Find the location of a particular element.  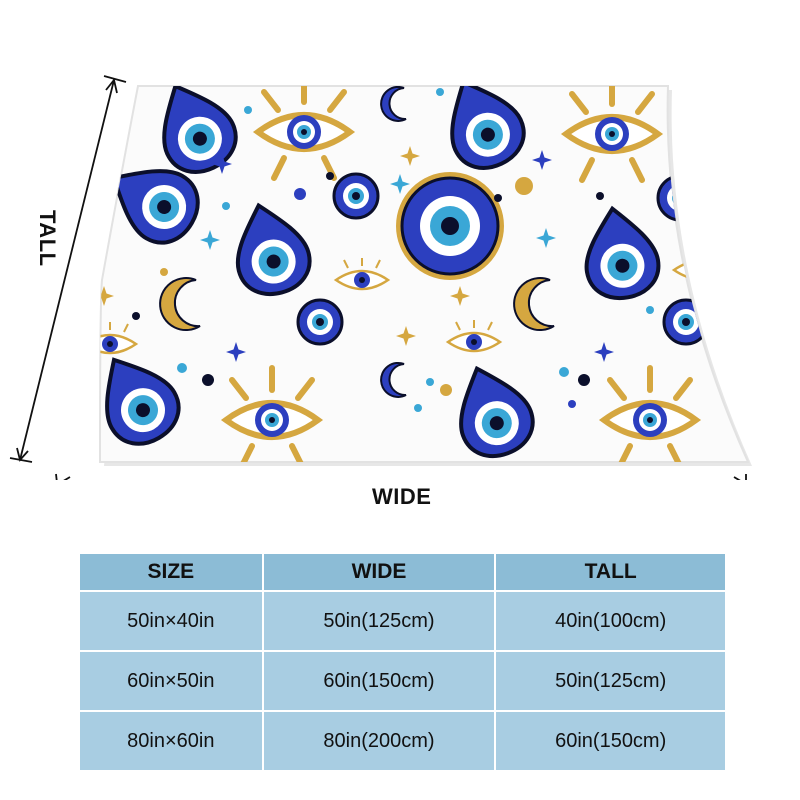

table-header-row: SIZE WIDE TALL is located at coordinates (402, 573).